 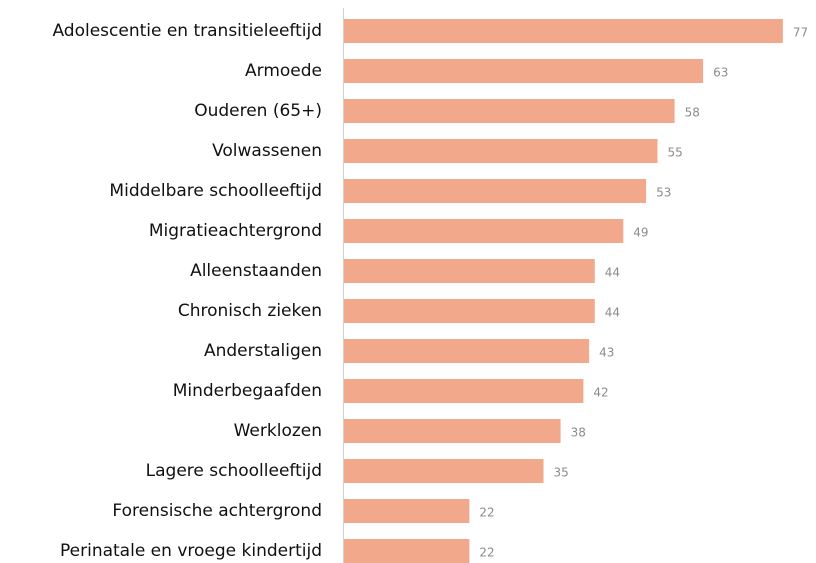 What do you see at coordinates (578, 433) in the screenshot?
I see `value-label: 38` at bounding box center [578, 433].